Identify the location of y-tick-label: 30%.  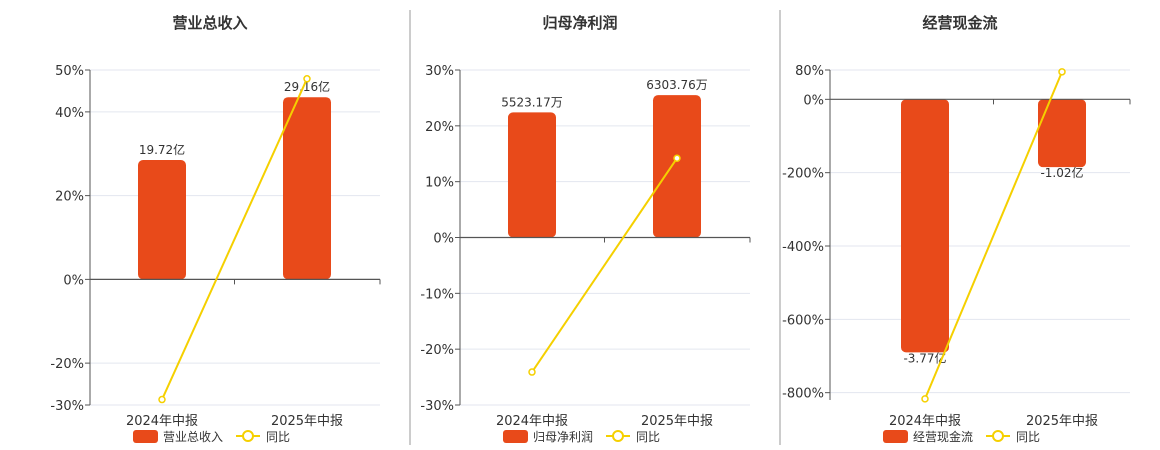
(439, 71).